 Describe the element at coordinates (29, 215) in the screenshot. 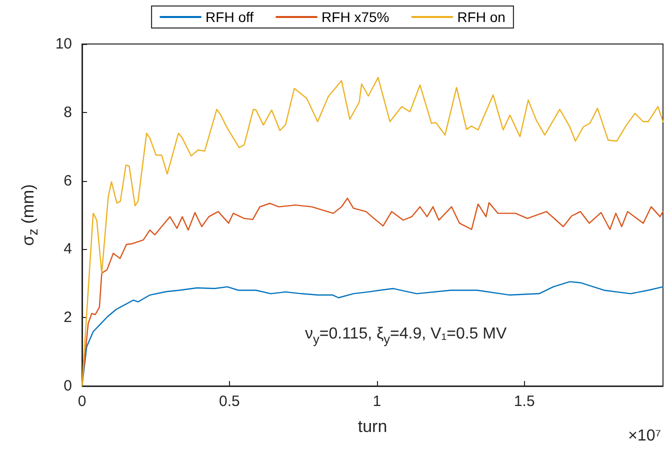

I see `y-axis-title: σz (mm)` at that location.